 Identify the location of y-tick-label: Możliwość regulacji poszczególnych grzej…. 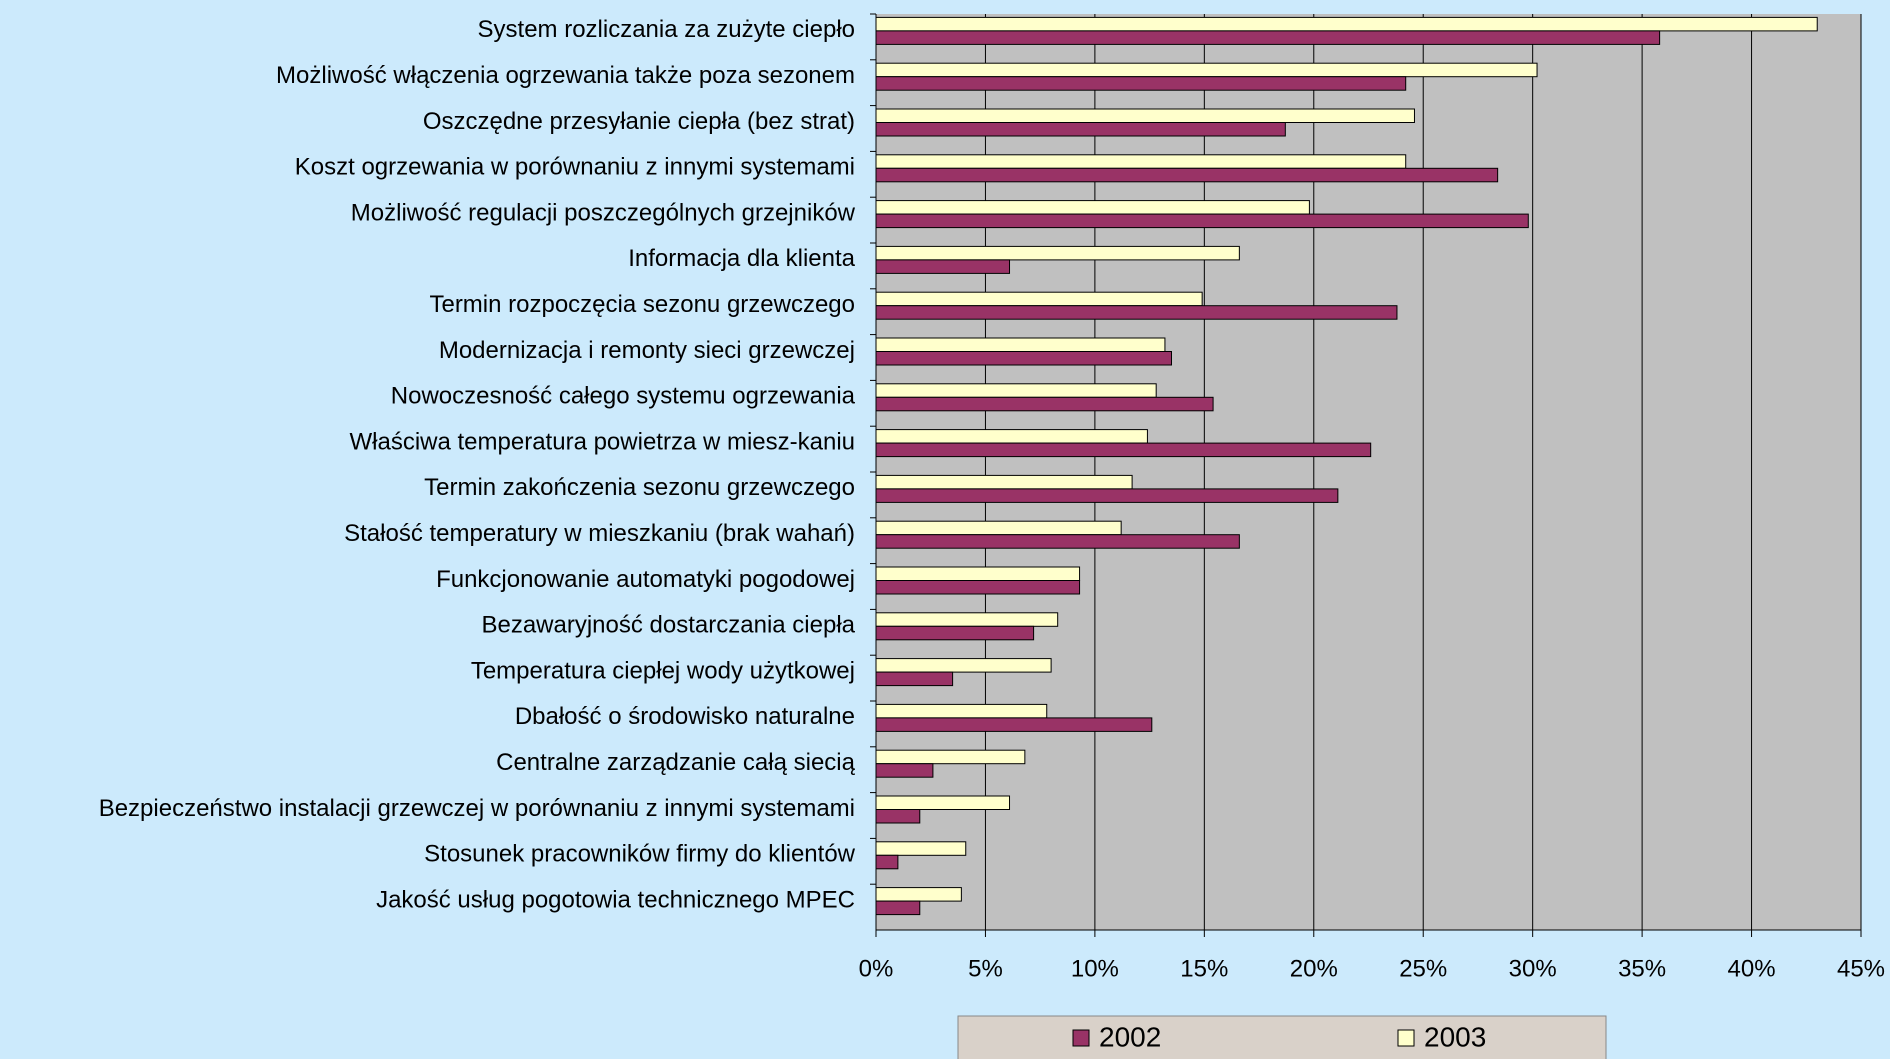
(603, 212).